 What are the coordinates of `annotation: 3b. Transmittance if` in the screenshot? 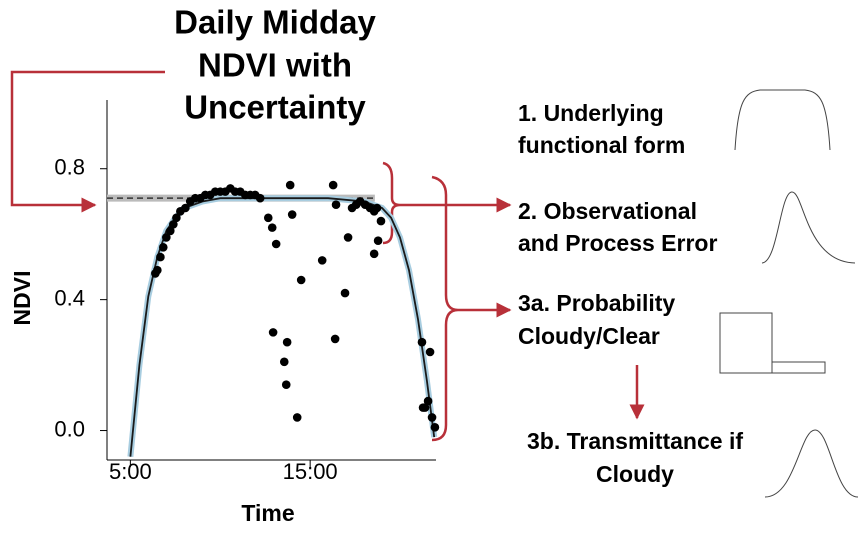 It's located at (635, 441).